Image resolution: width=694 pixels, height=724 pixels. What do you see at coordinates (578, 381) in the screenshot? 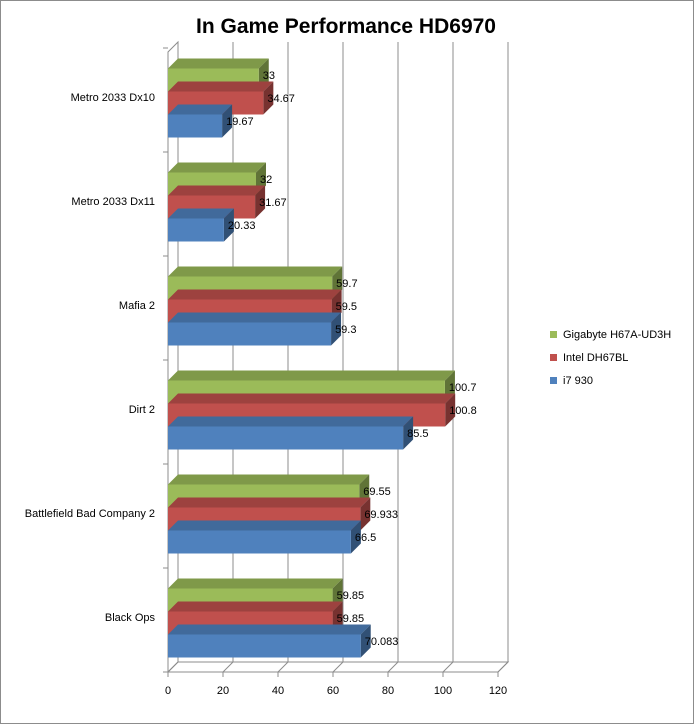
I see `legend-label: i7 930` at bounding box center [578, 381].